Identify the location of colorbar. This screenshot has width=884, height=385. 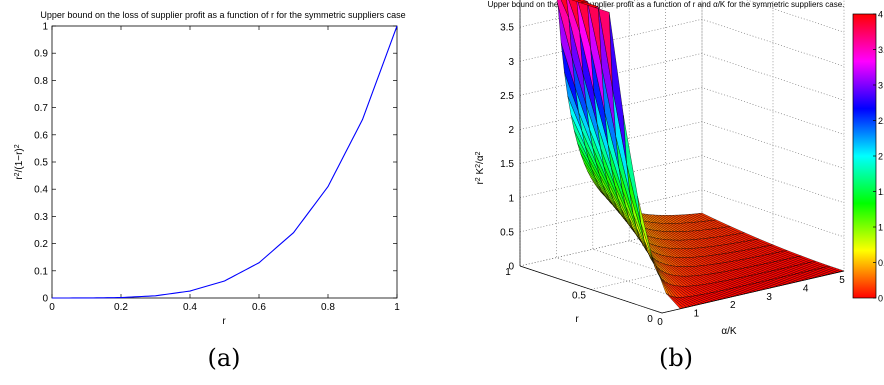
(864, 156).